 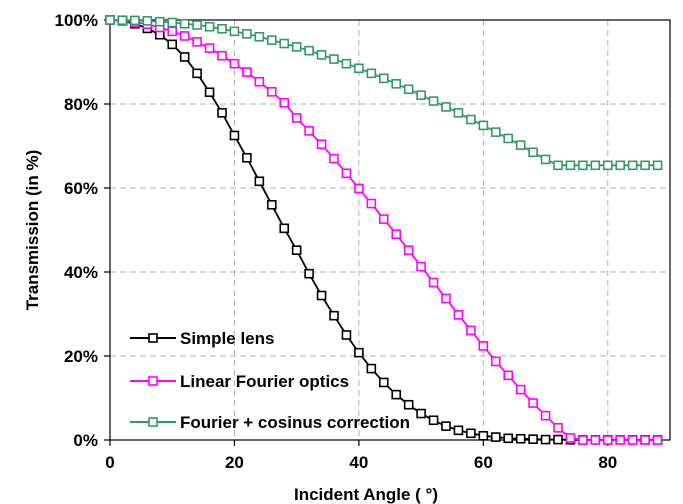 I want to click on x-tick-label: 60, so click(x=483, y=462).